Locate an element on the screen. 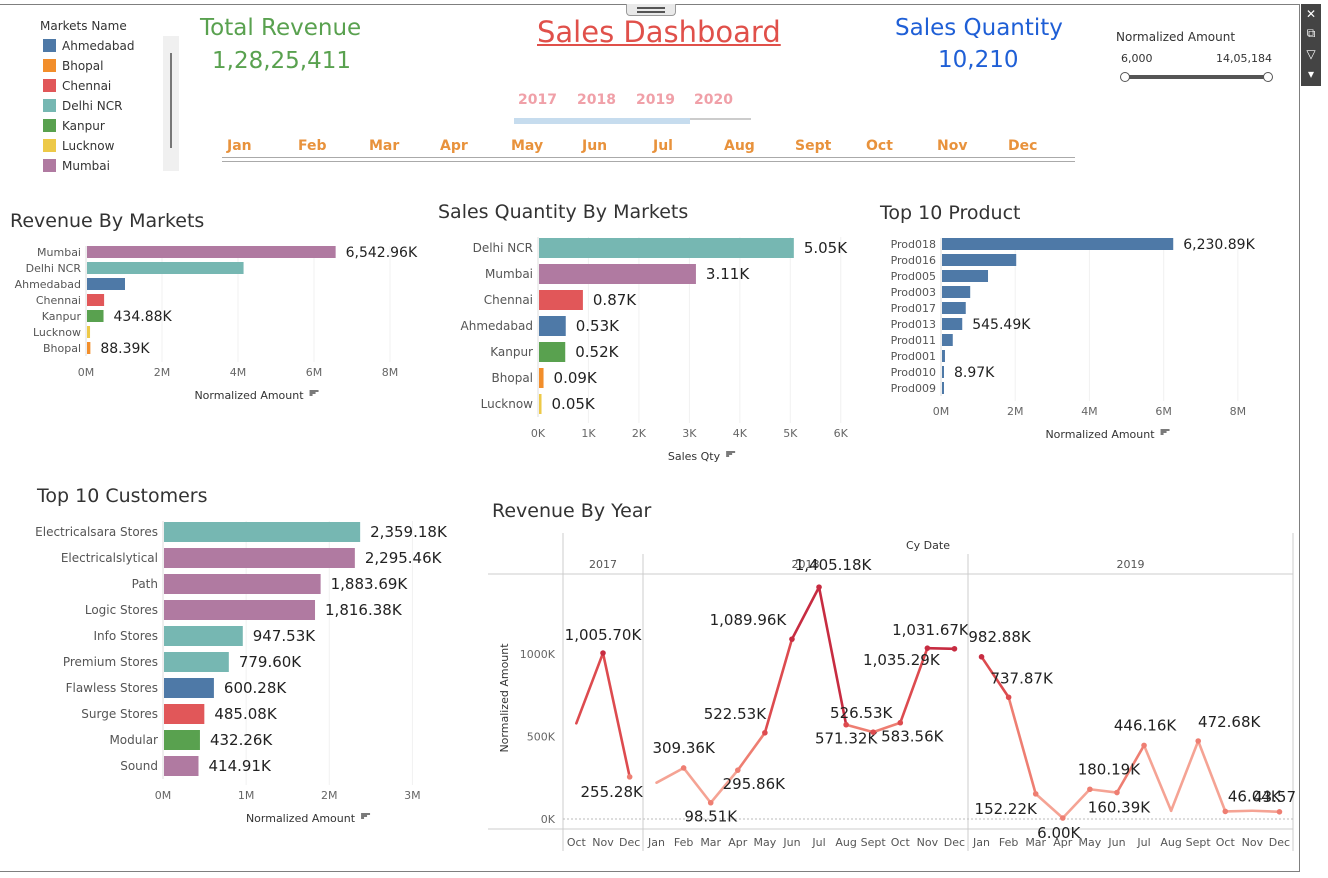 Image resolution: width=1328 pixels, height=878 pixels. month-tick-2019-jun: Jun is located at coordinates (1116, 842).